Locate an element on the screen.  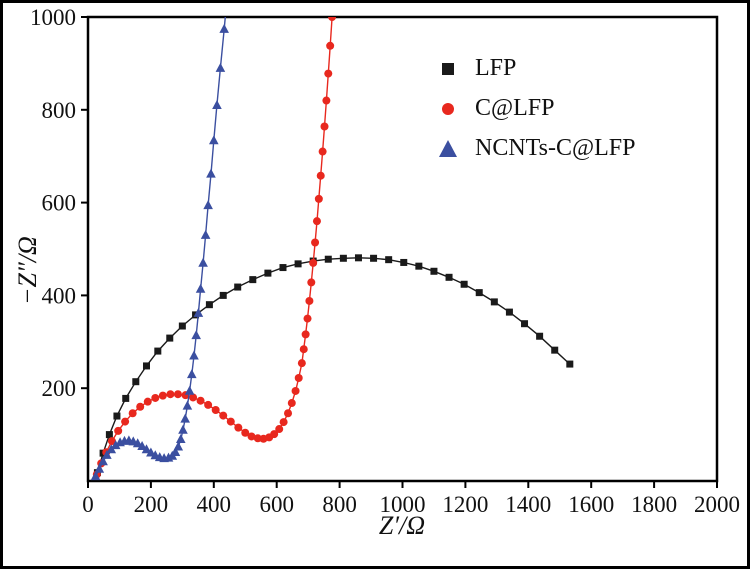
x-tick-label: 1800 is located at coordinates (654, 504).